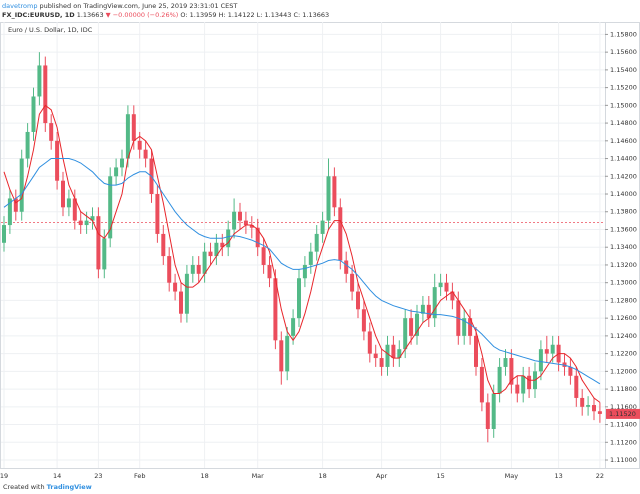 The height and width of the screenshot is (494, 640). What do you see at coordinates (258, 476) in the screenshot?
I see `x-tick-label: Mar` at bounding box center [258, 476].